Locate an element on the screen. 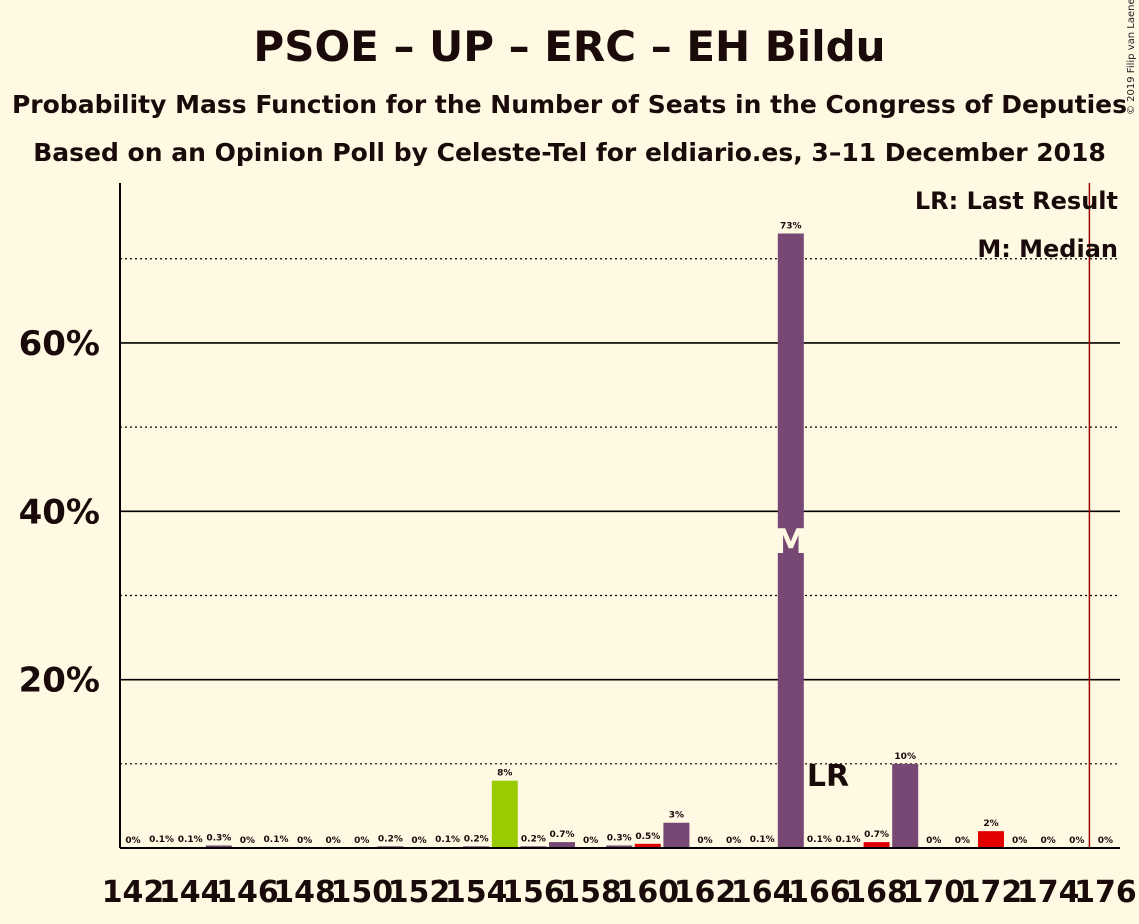  value-label-163: 0% is located at coordinates (733, 841).